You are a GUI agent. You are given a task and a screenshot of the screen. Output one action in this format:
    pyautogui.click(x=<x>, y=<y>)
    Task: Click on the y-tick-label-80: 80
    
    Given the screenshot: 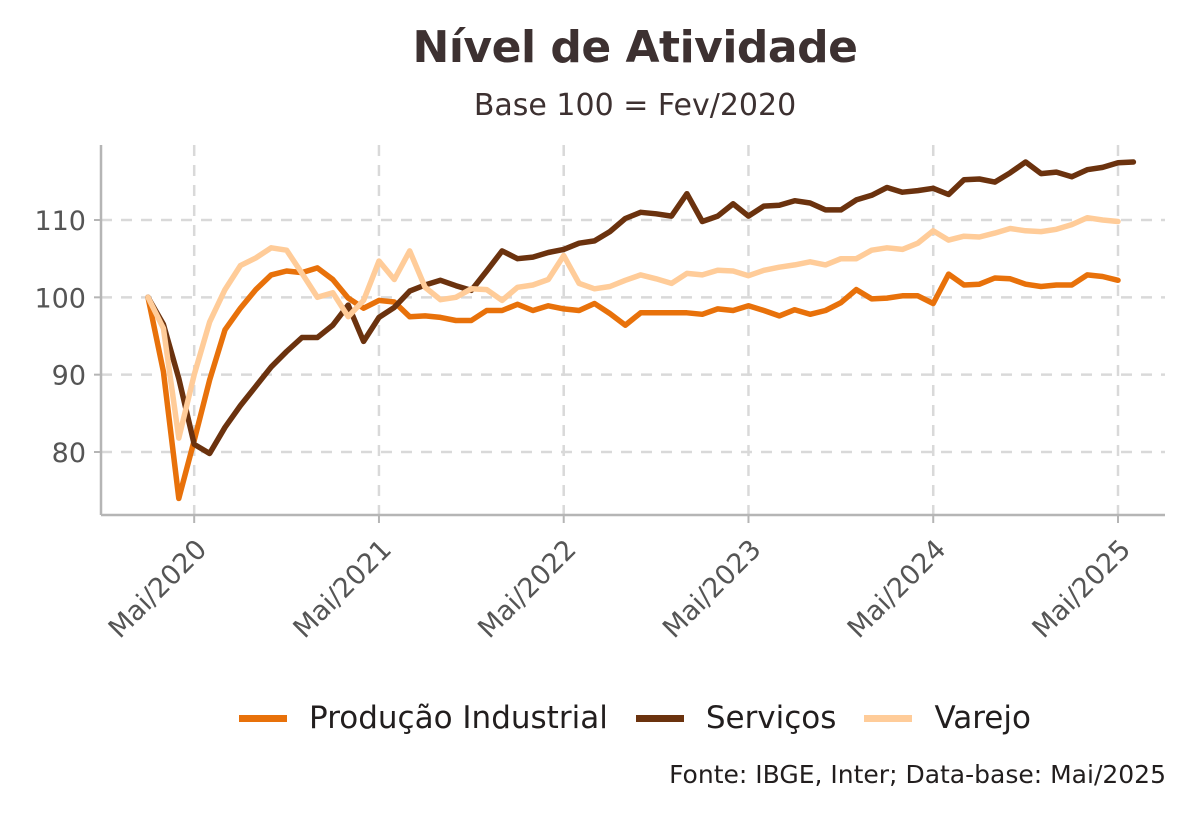 What is the action you would take?
    pyautogui.click(x=69, y=453)
    